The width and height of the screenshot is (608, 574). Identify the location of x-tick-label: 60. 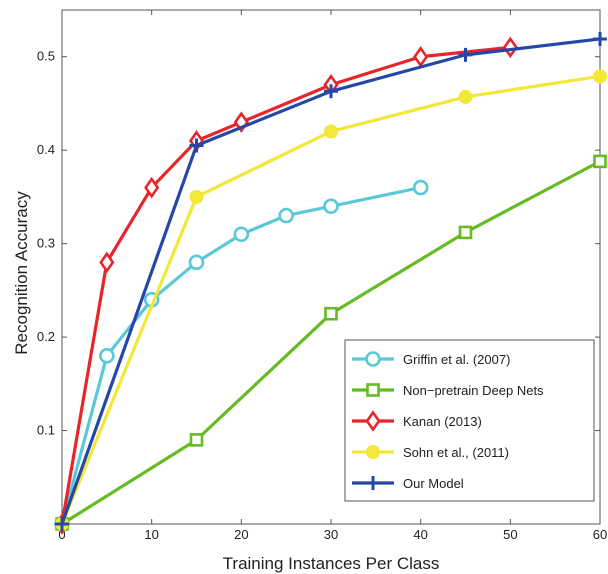
(600, 534).